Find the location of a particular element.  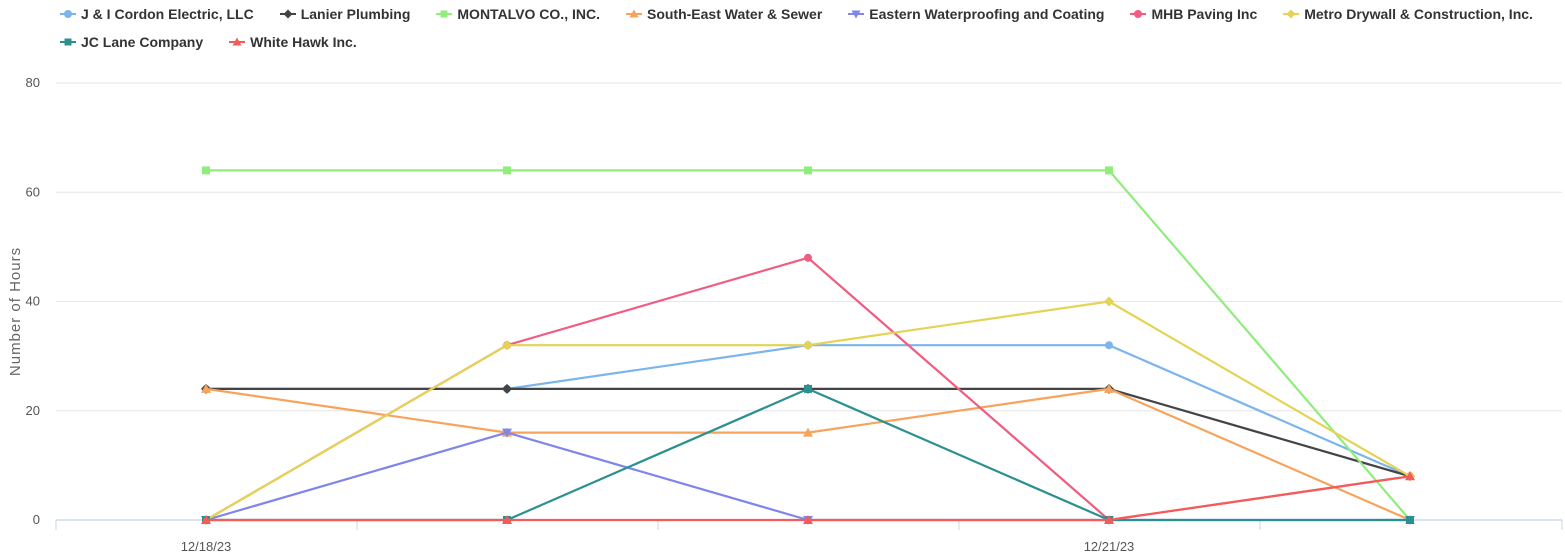

x-tick-label: 12/21/23 is located at coordinates (1109, 546).